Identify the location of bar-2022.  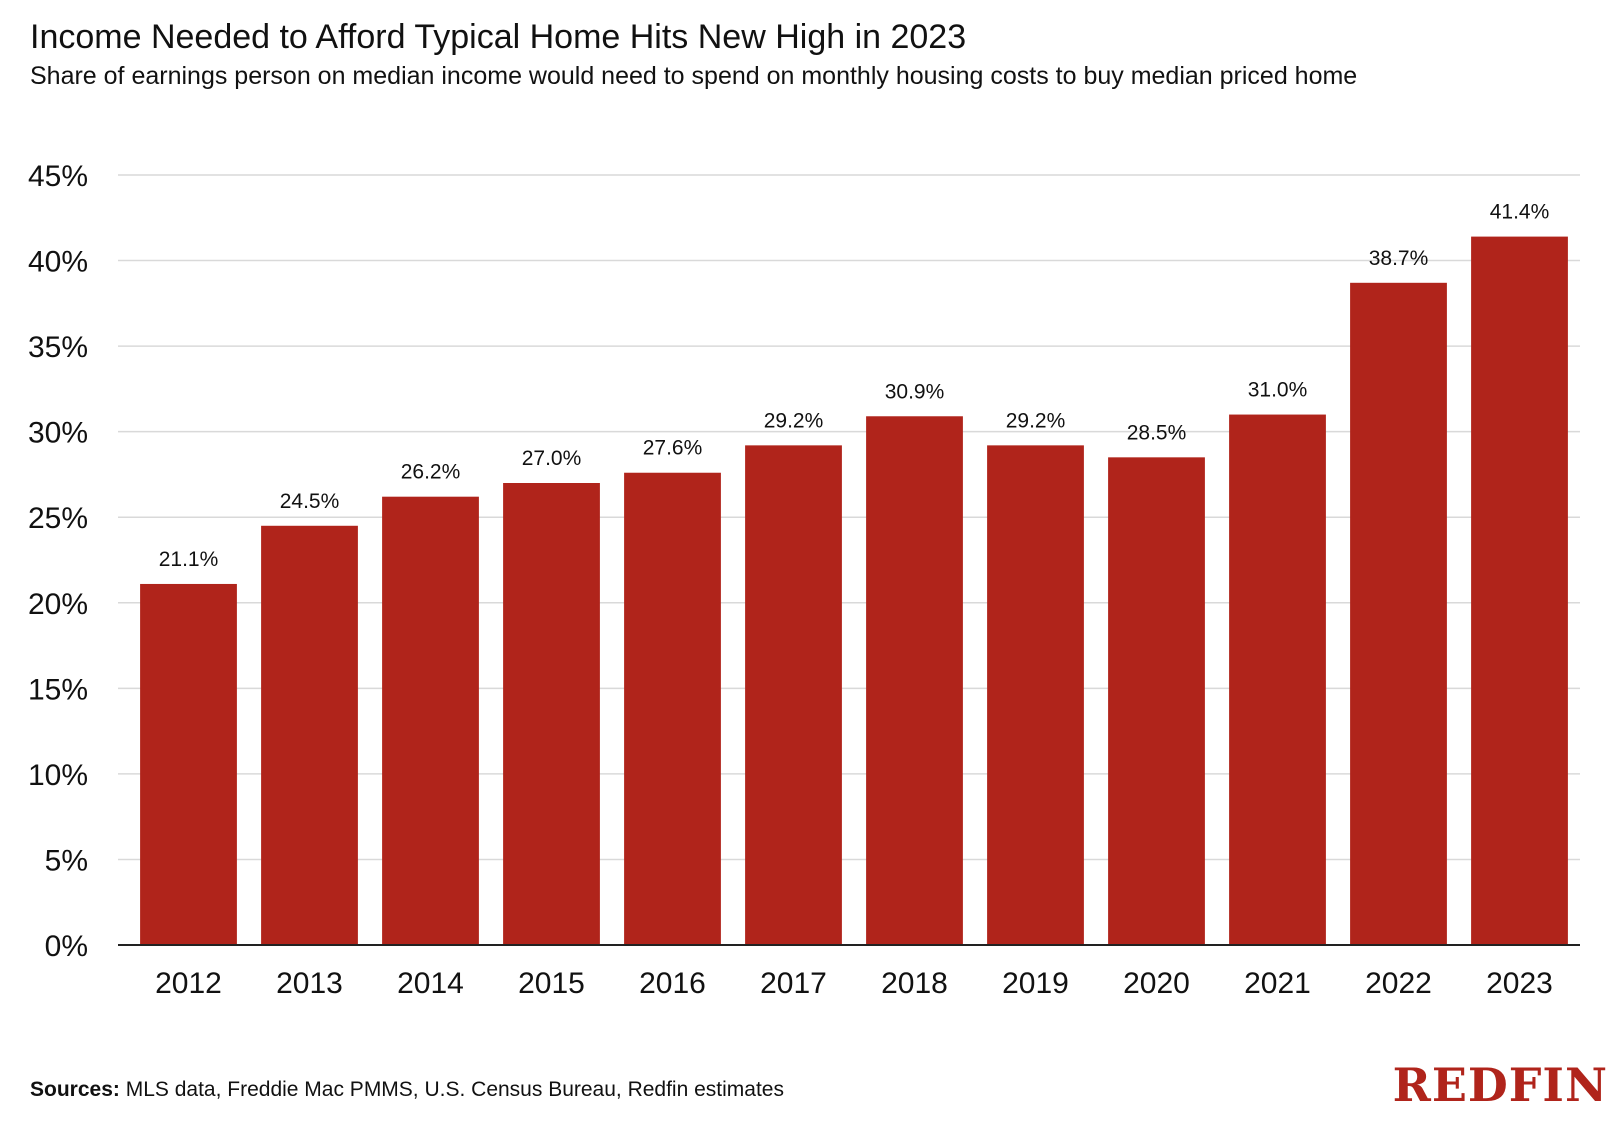
(1398, 613).